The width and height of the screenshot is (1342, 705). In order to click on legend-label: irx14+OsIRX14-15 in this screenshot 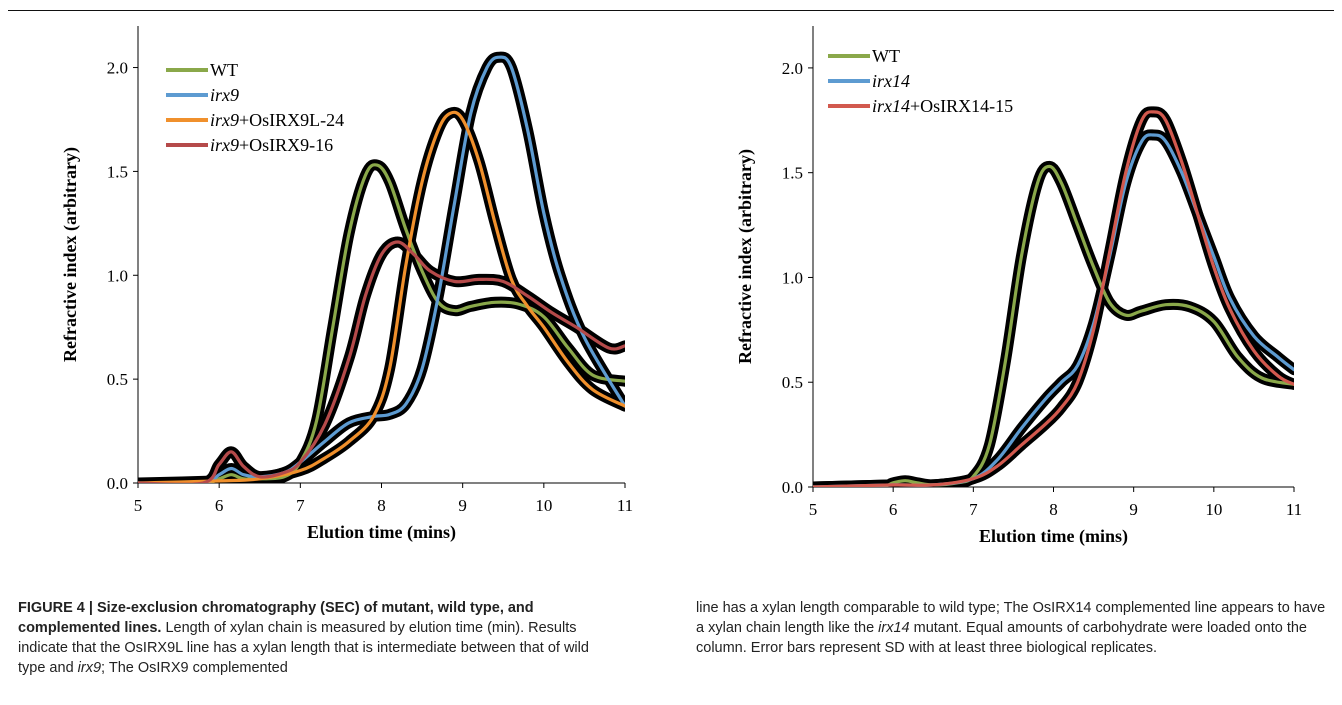, I will do `click(942, 106)`.